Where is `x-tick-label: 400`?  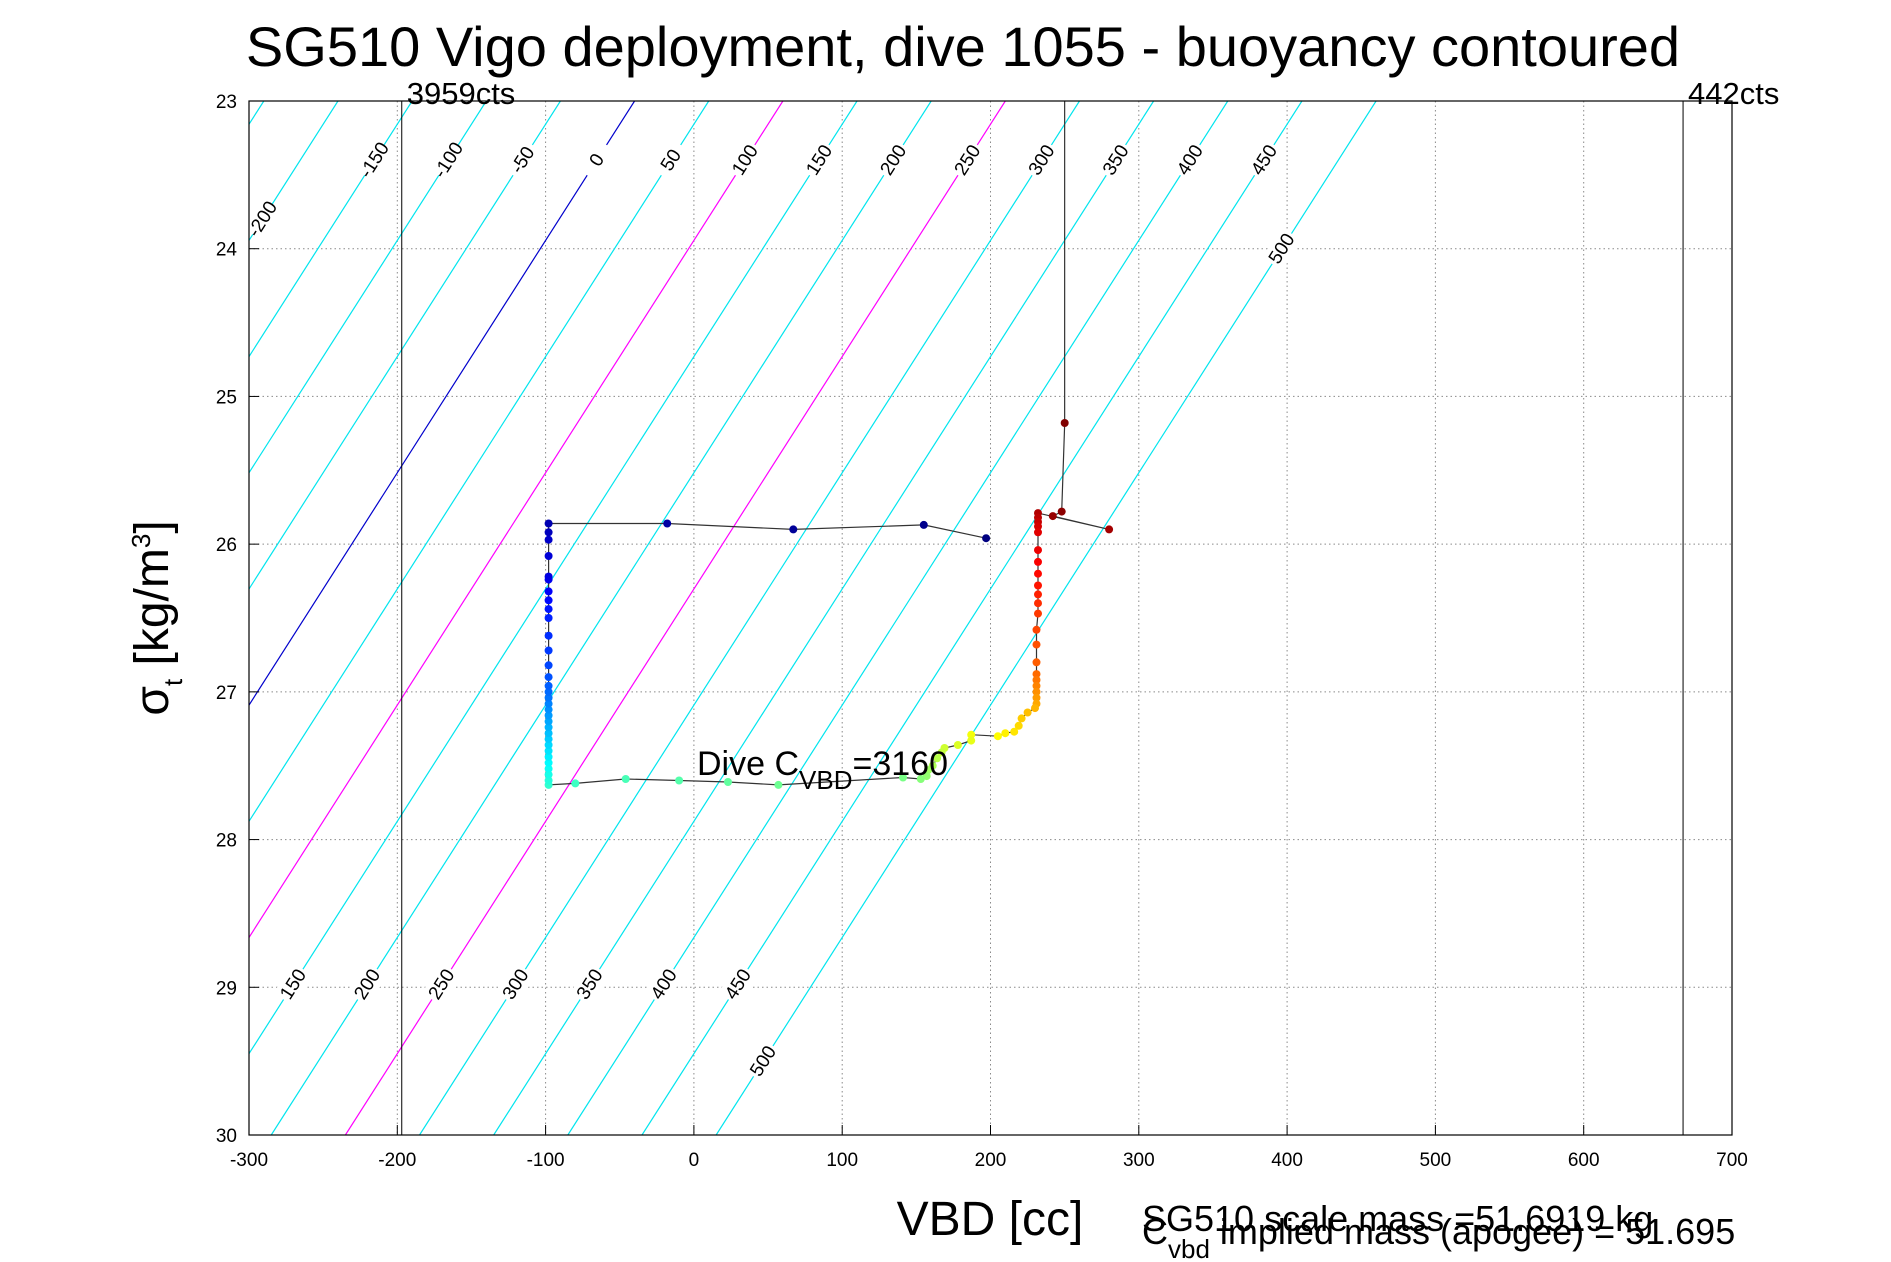 x-tick-label: 400 is located at coordinates (1287, 1160).